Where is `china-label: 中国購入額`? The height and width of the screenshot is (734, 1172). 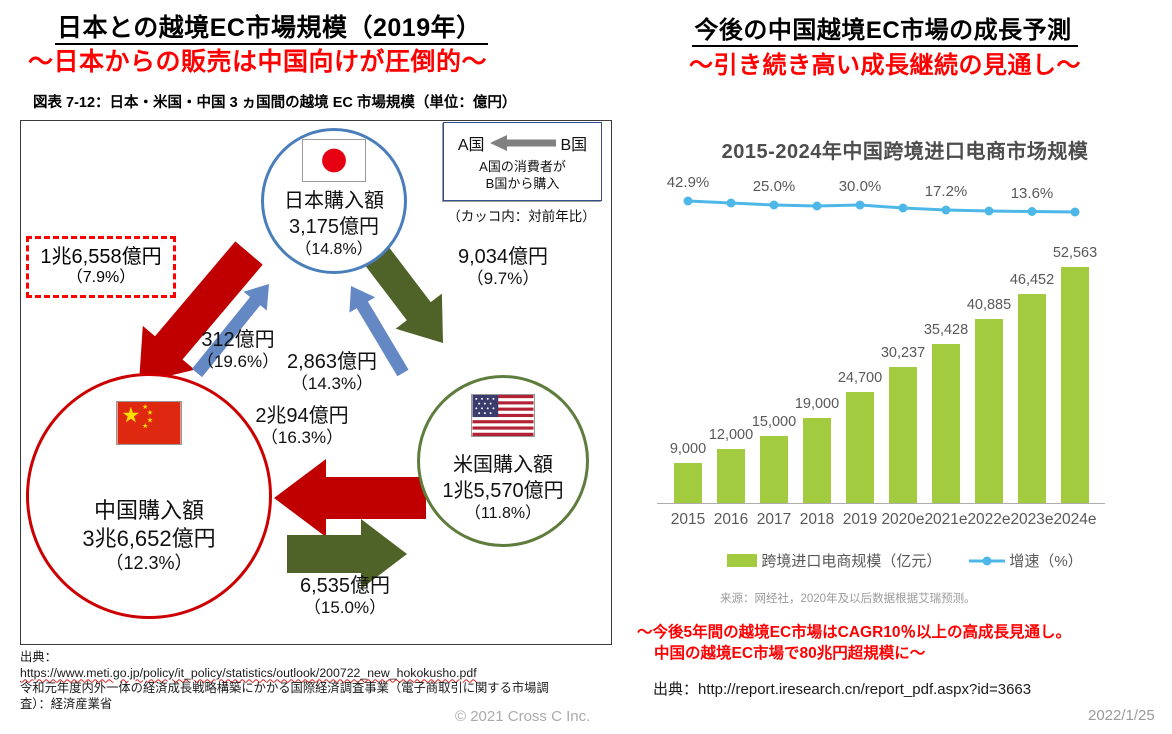
china-label: 中国購入額 is located at coordinates (148, 510).